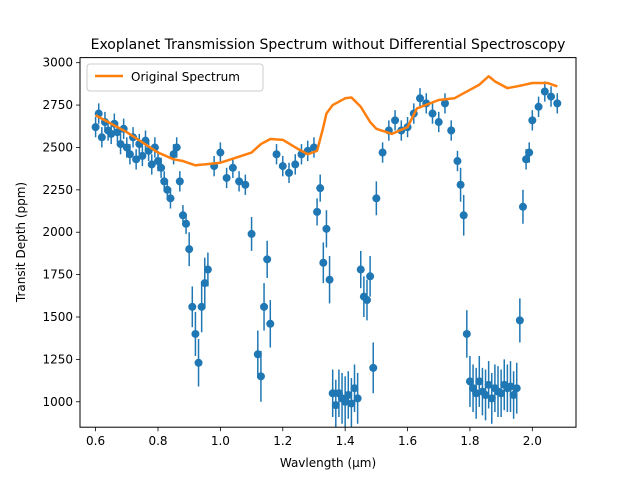  What do you see at coordinates (220, 441) in the screenshot?
I see `x-tick-label: 1.0` at bounding box center [220, 441].